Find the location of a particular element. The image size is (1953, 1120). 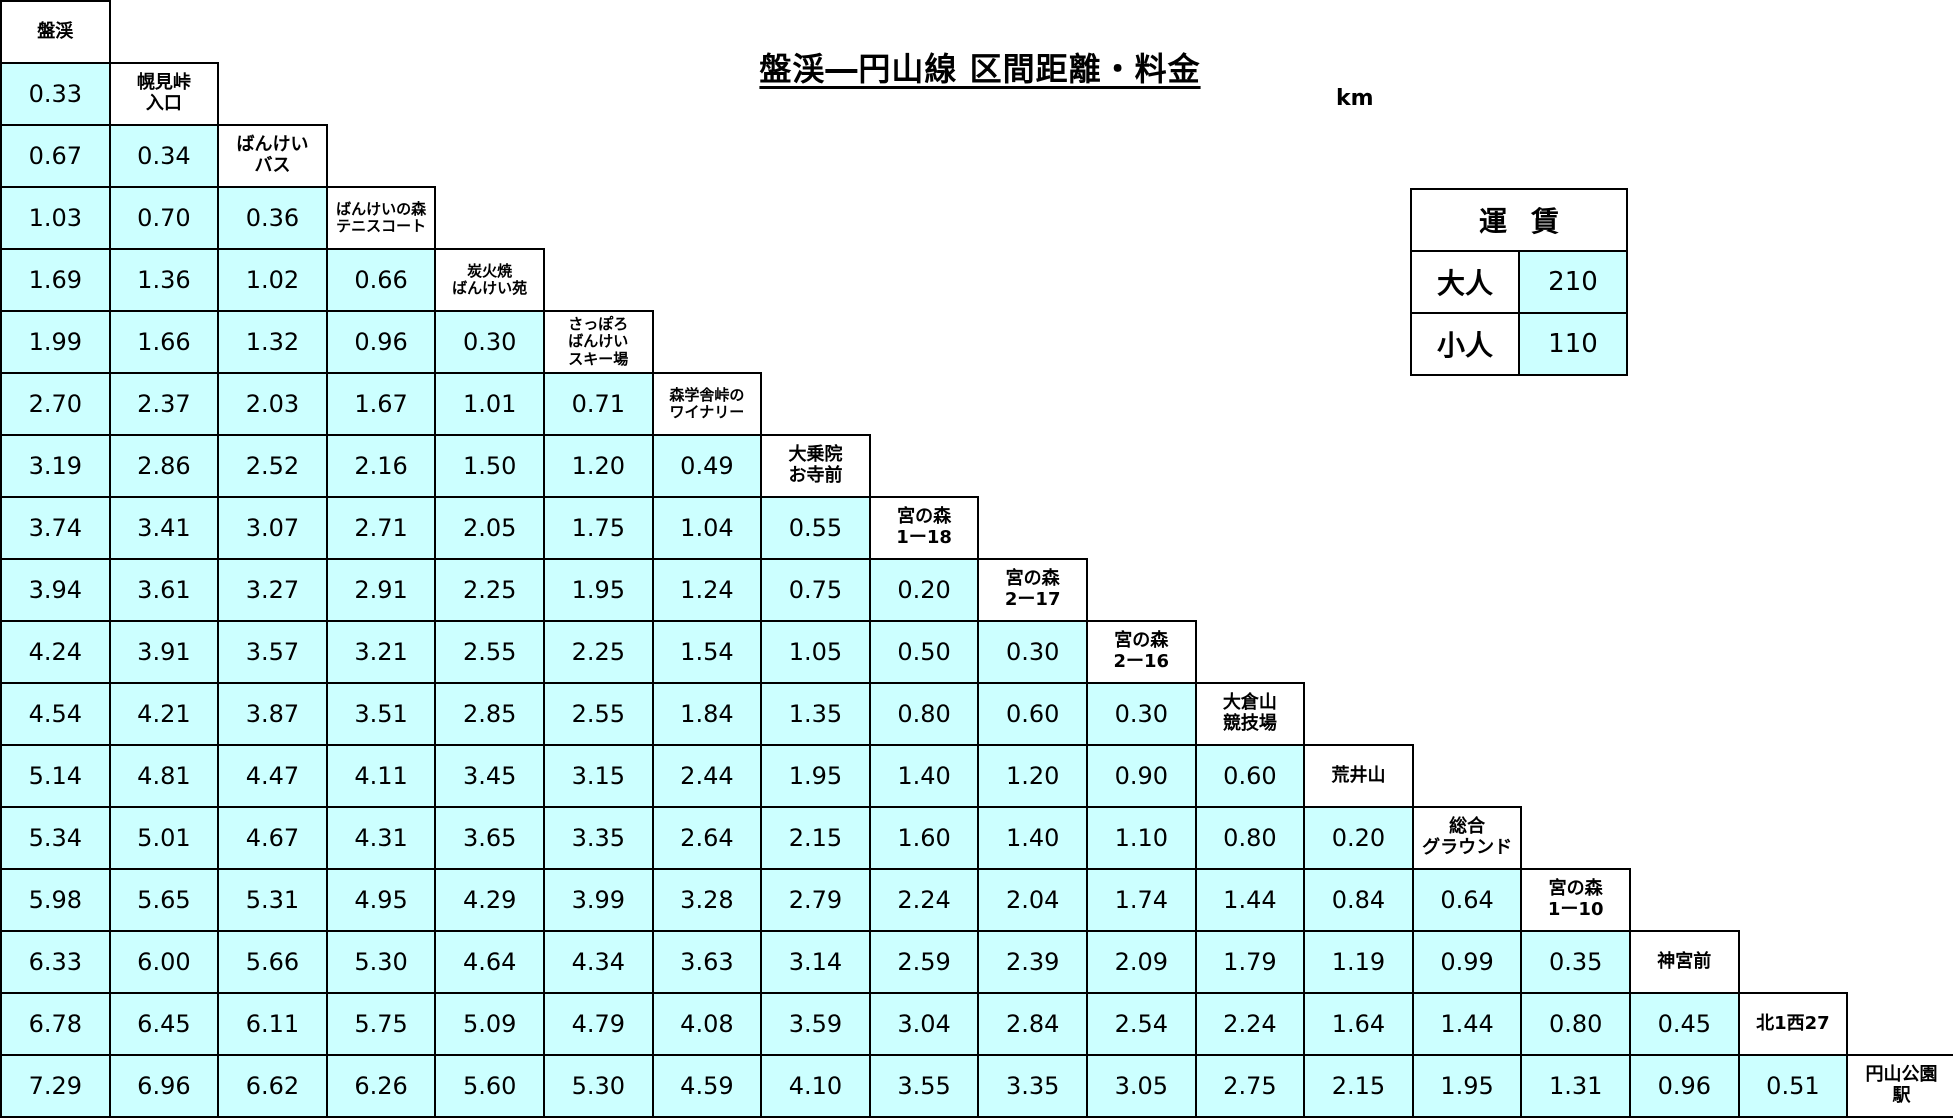

distance-cell: 1.50 is located at coordinates (489, 466).